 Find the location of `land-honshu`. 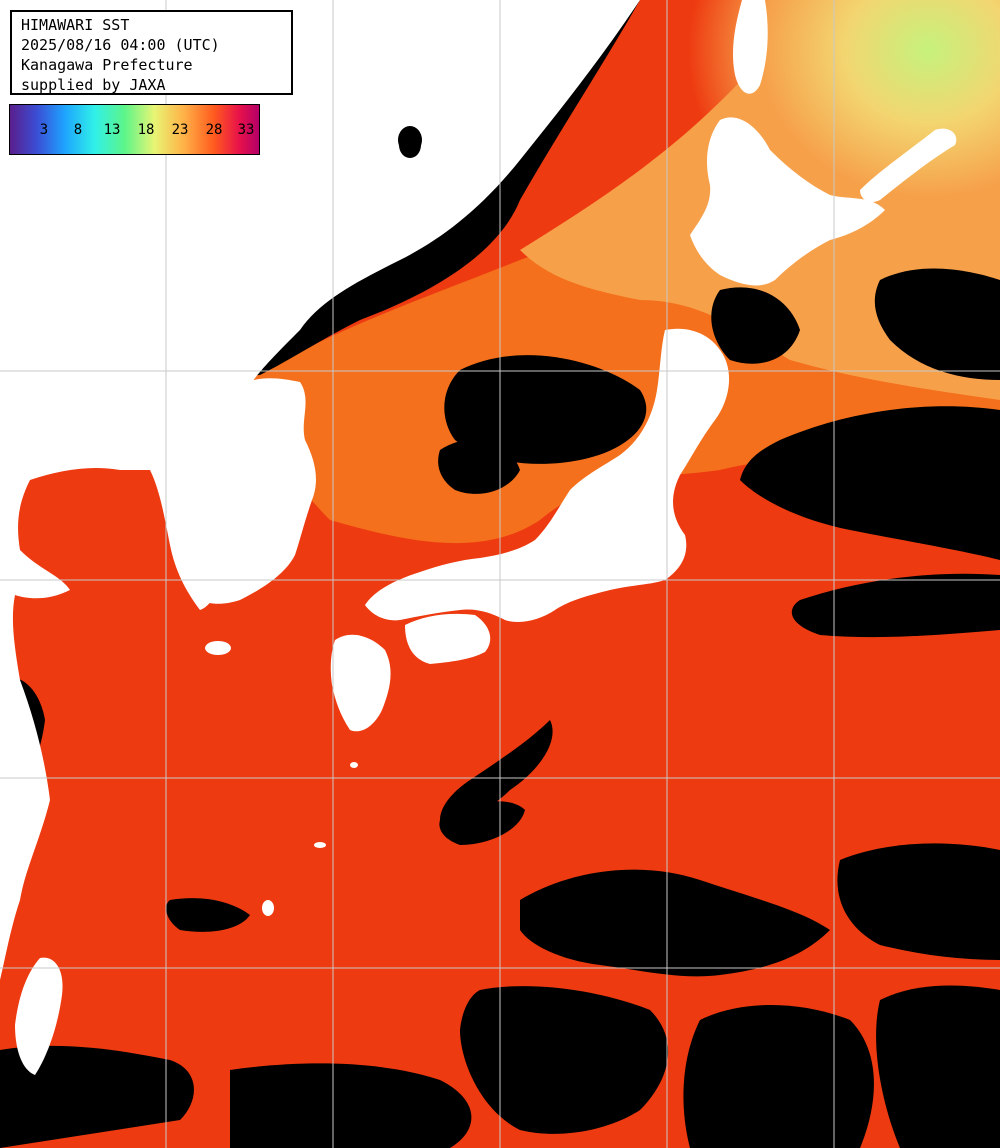

land-honshu is located at coordinates (547, 475).